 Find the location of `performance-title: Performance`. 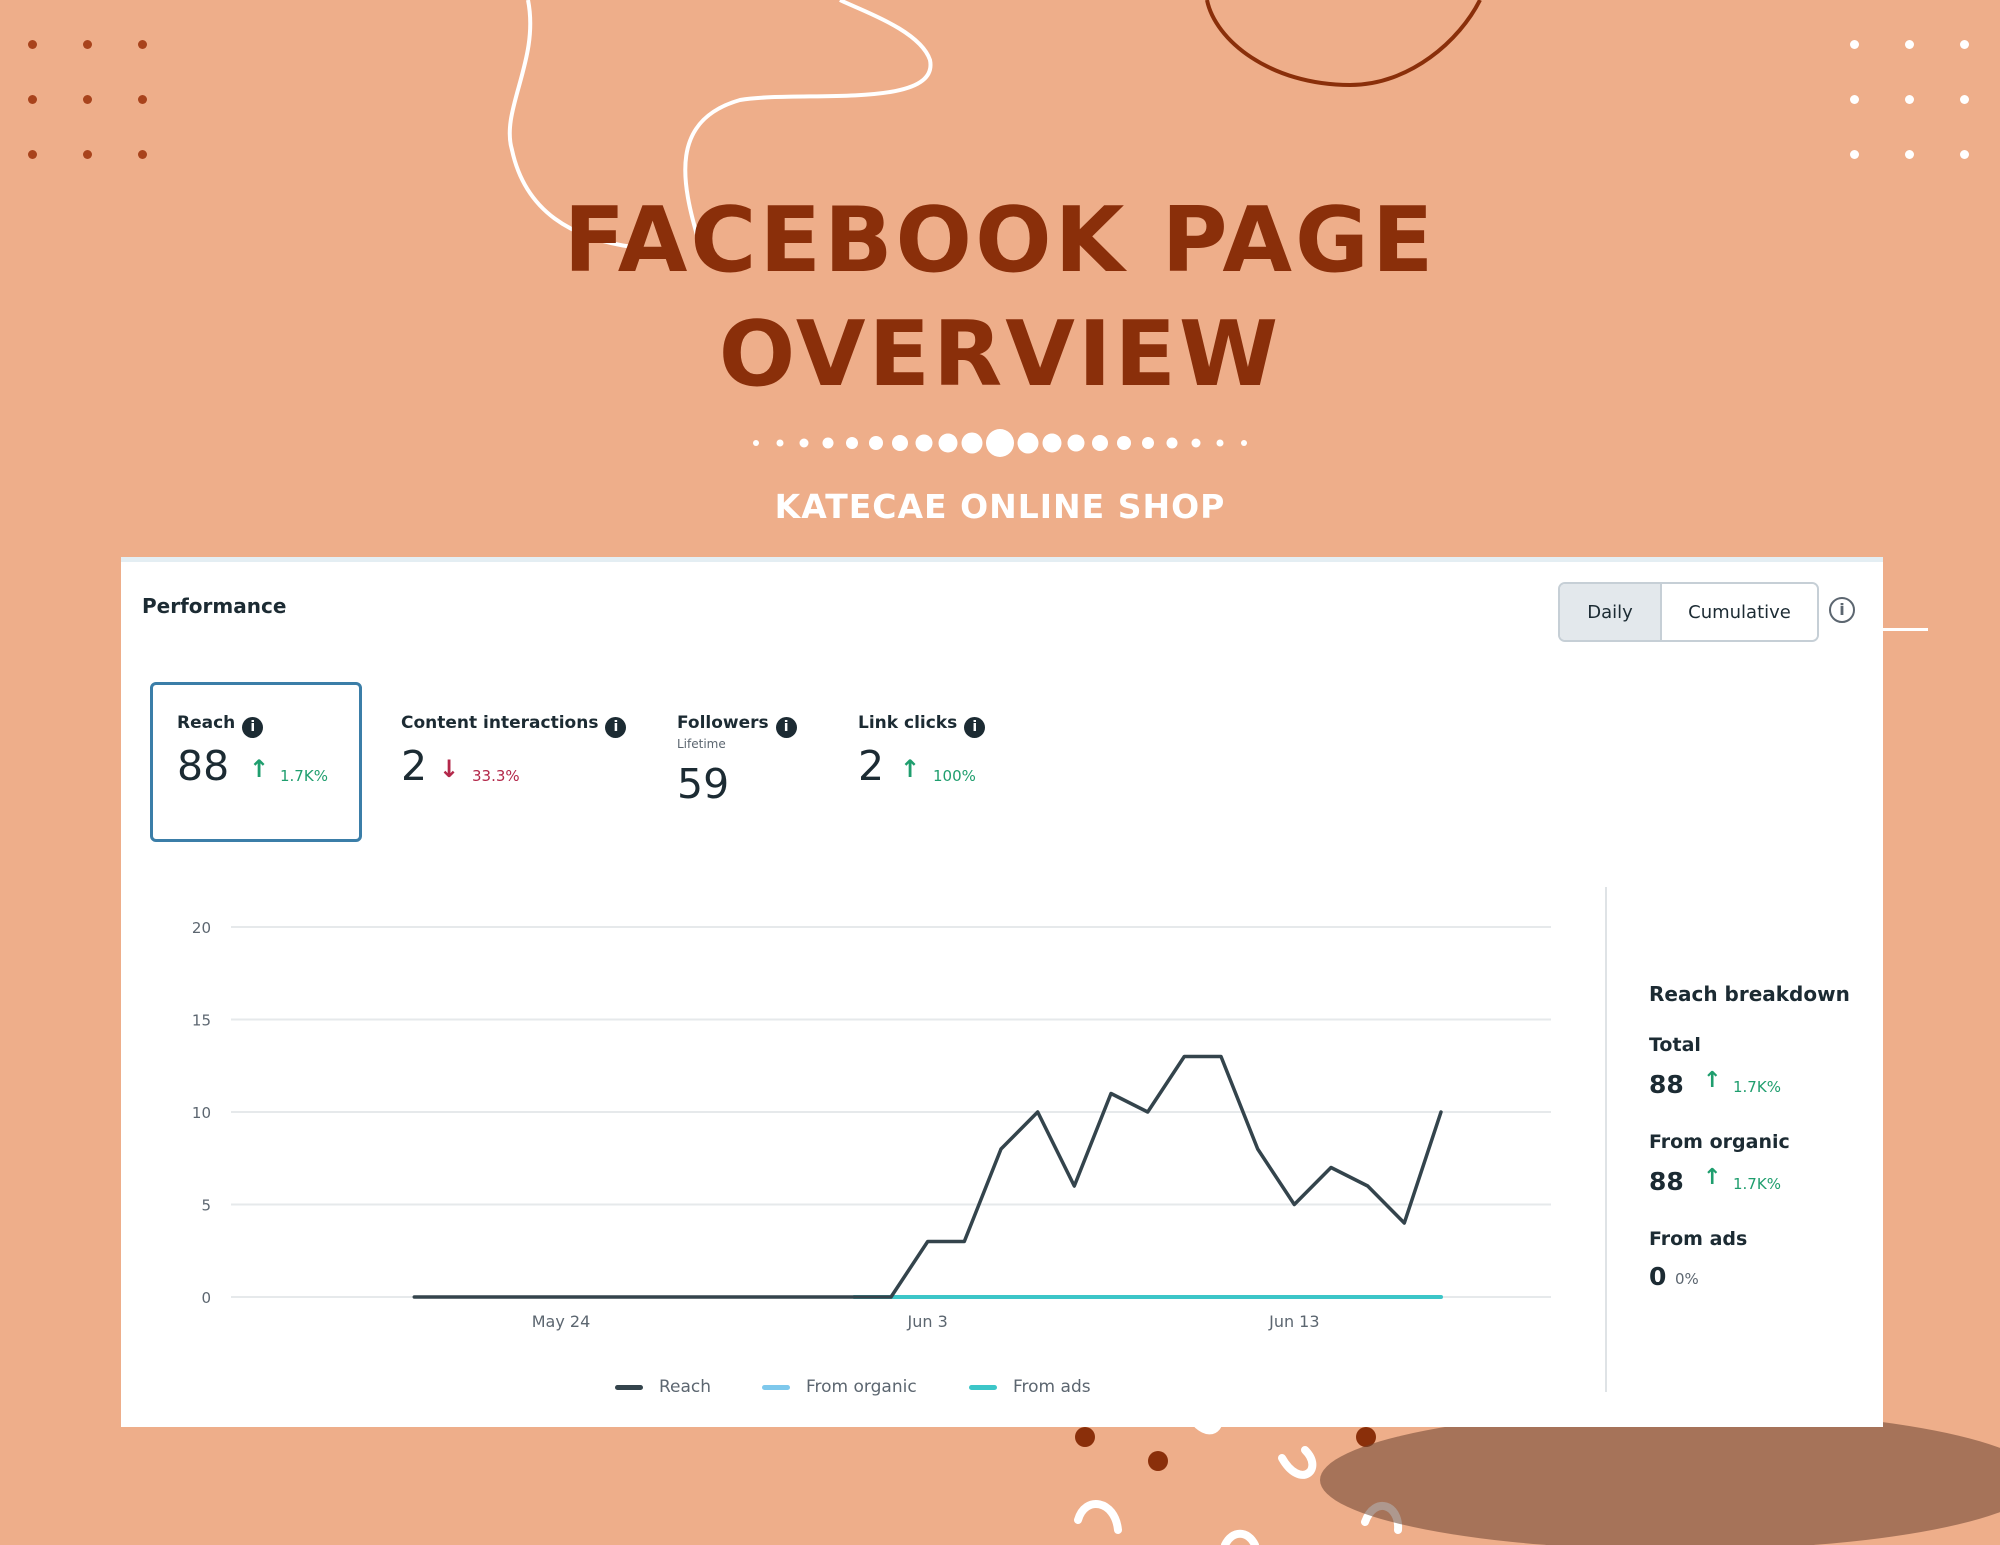

performance-title: Performance is located at coordinates (214, 606).